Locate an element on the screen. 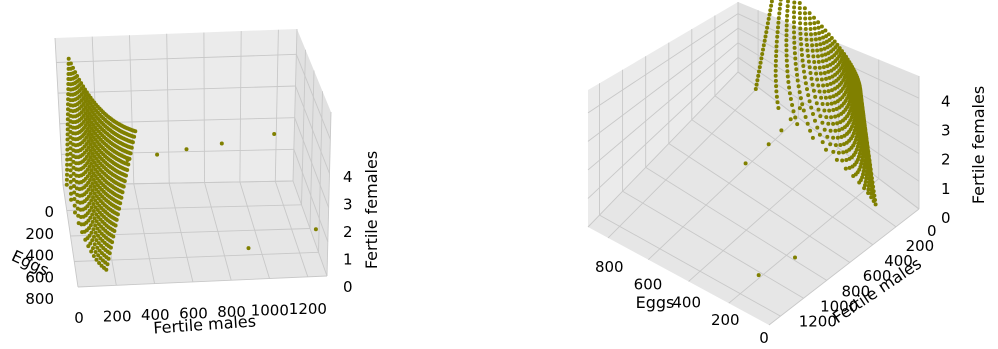 The height and width of the screenshot is (349, 998). z-tick-label: 0 is located at coordinates (348, 287).